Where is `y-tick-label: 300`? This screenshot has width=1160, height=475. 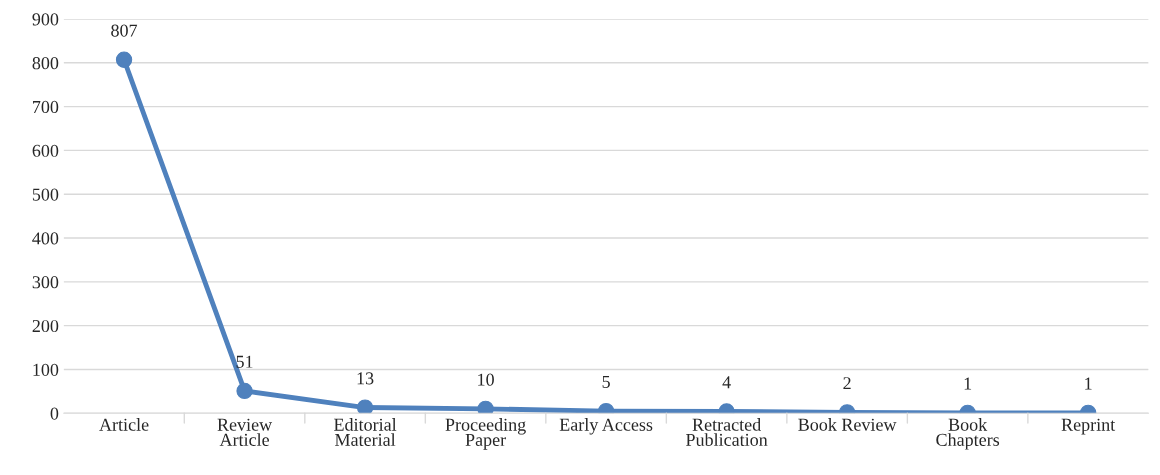 y-tick-label: 300 is located at coordinates (45, 282).